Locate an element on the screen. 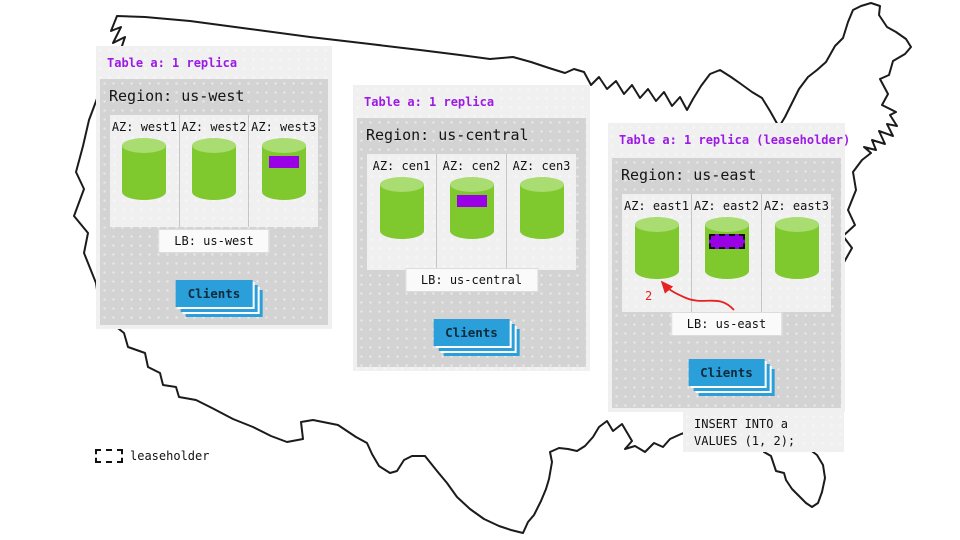 Image resolution: width=960 pixels, height=540 pixels. region-title: Region: us-central is located at coordinates (447, 135).